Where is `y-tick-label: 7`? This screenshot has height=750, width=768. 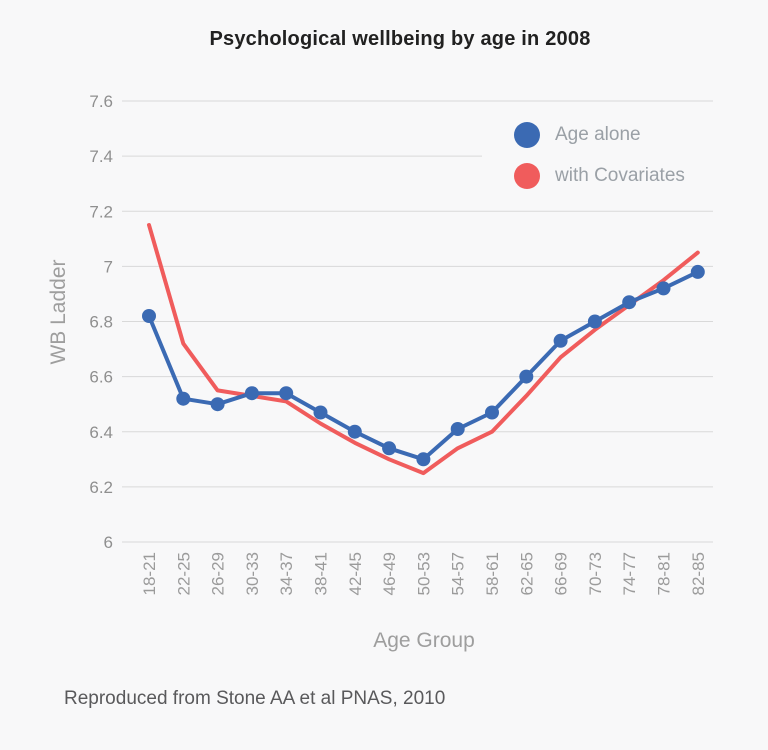 y-tick-label: 7 is located at coordinates (108, 266).